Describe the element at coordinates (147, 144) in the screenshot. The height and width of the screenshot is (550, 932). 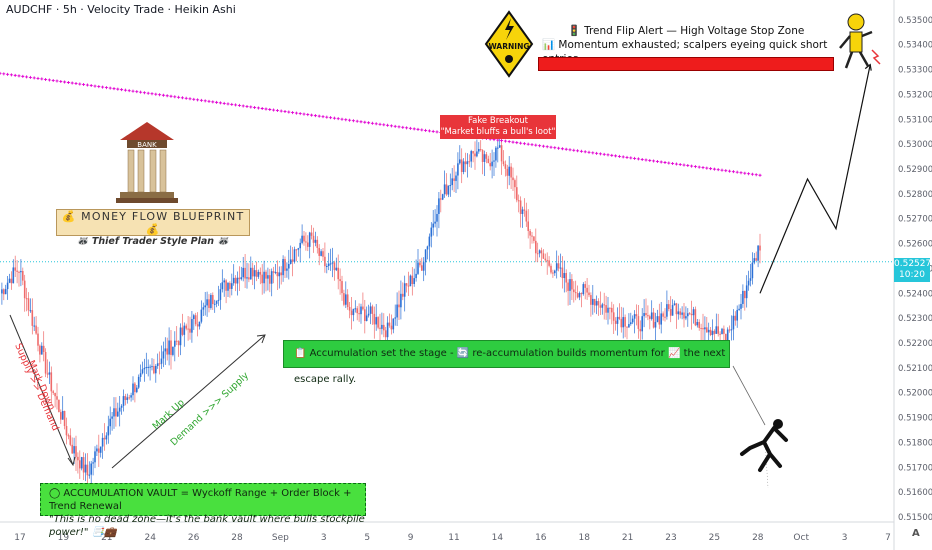
I see `bank-sign-board` at that location.